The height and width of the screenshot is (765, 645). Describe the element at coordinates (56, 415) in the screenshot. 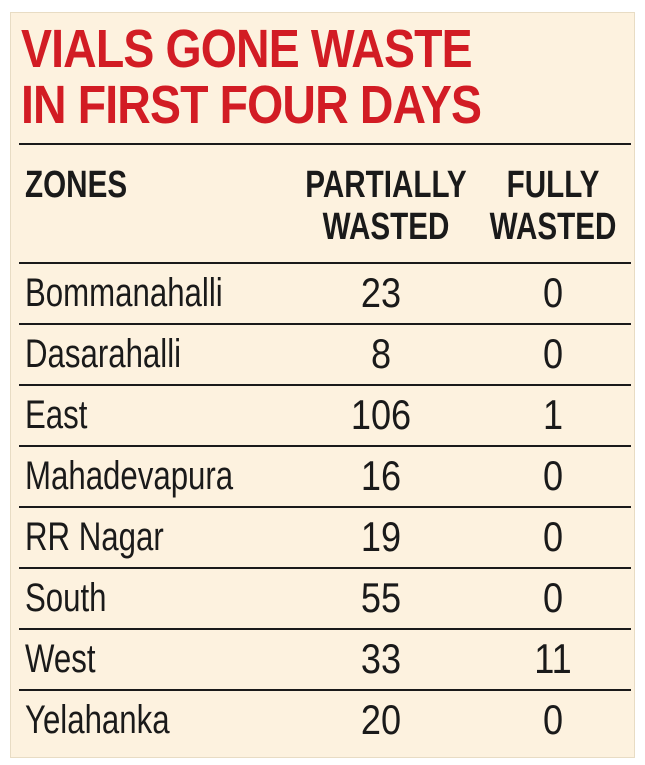

I see `zone-name: East` at that location.